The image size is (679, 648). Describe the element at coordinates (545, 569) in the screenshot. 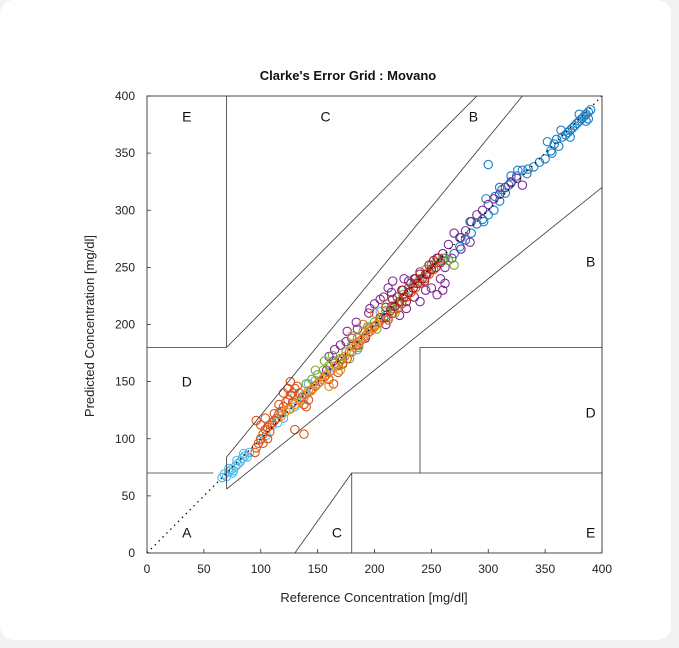

I see `x-tick-label: 350` at that location.